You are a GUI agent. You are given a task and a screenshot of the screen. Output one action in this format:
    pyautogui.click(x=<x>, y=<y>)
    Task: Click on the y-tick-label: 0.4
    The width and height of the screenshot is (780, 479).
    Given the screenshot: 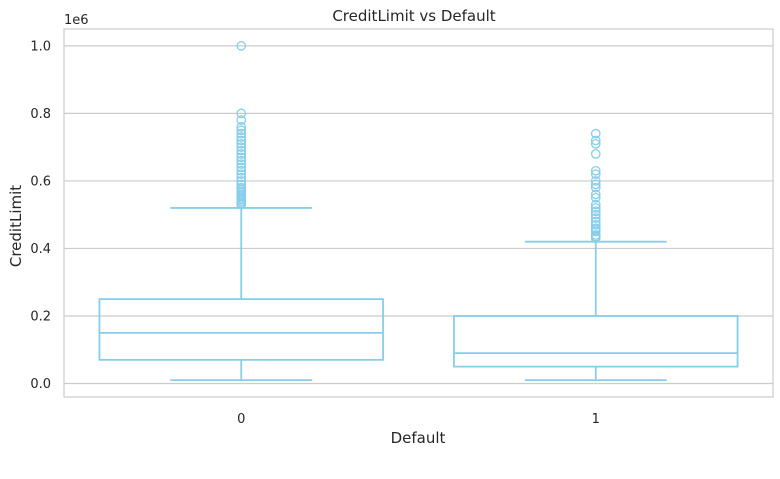 What is the action you would take?
    pyautogui.click(x=40, y=249)
    